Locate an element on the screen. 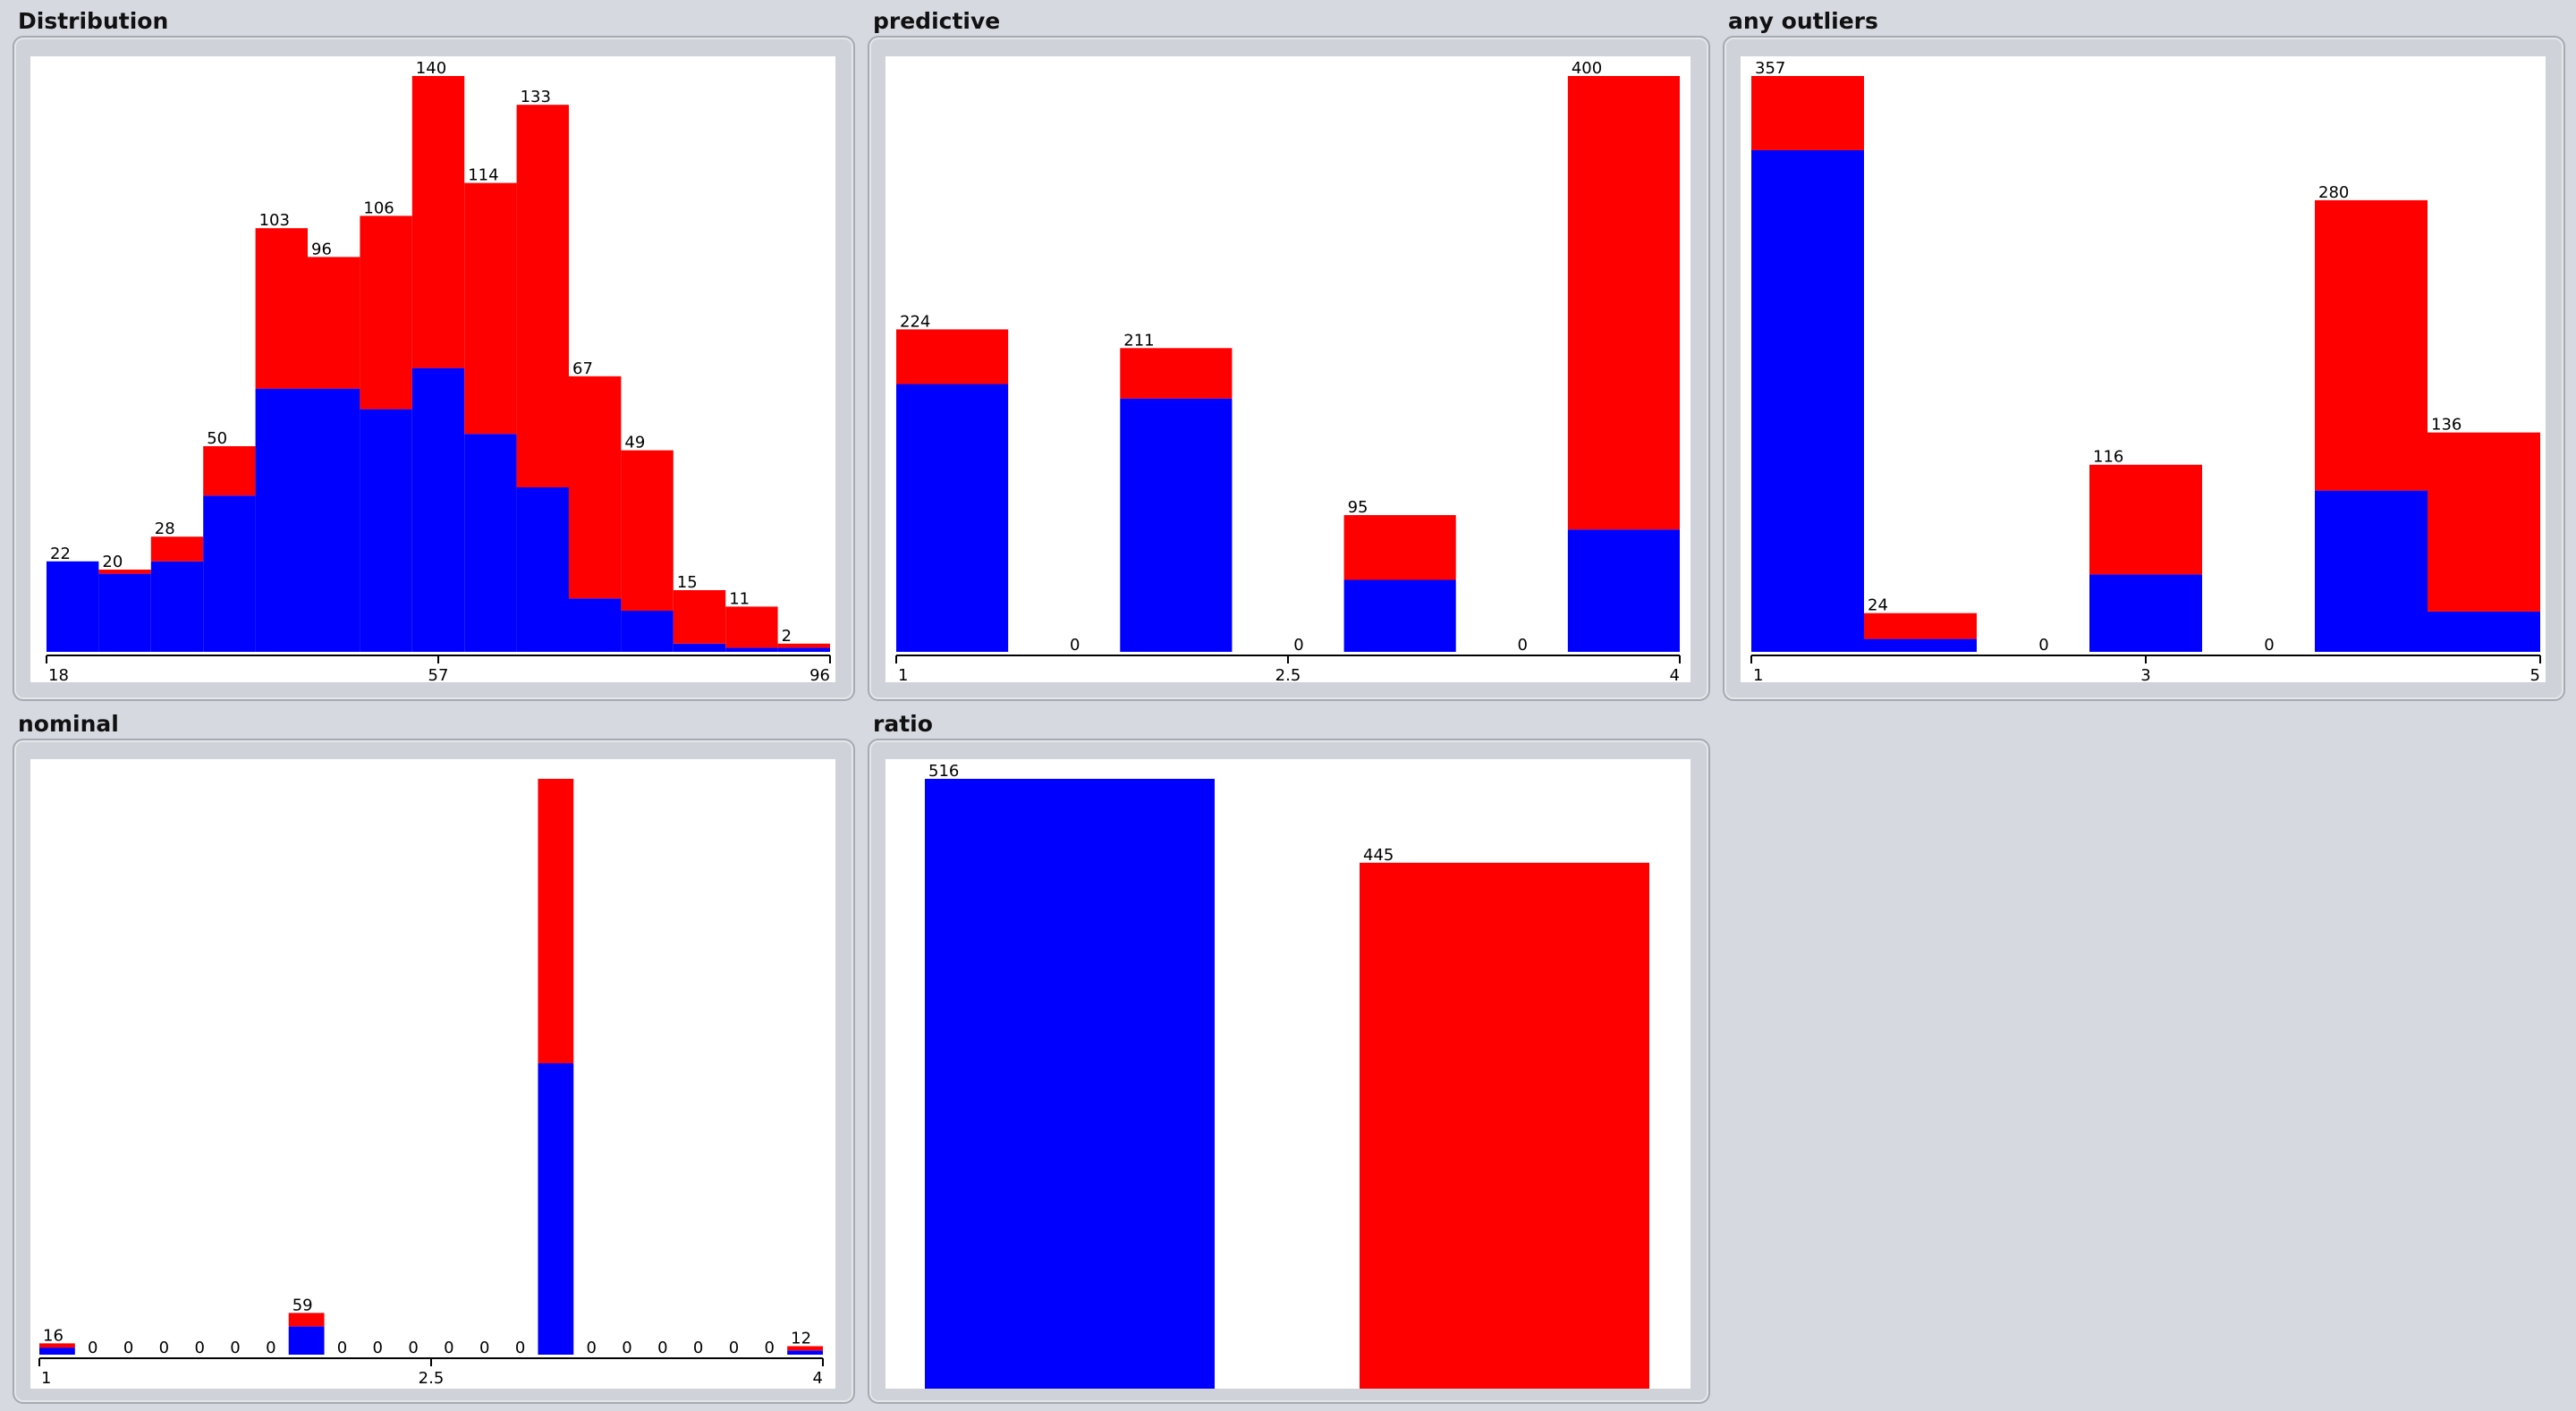  ratio-plot: 516 445 is located at coordinates (1288, 1074).